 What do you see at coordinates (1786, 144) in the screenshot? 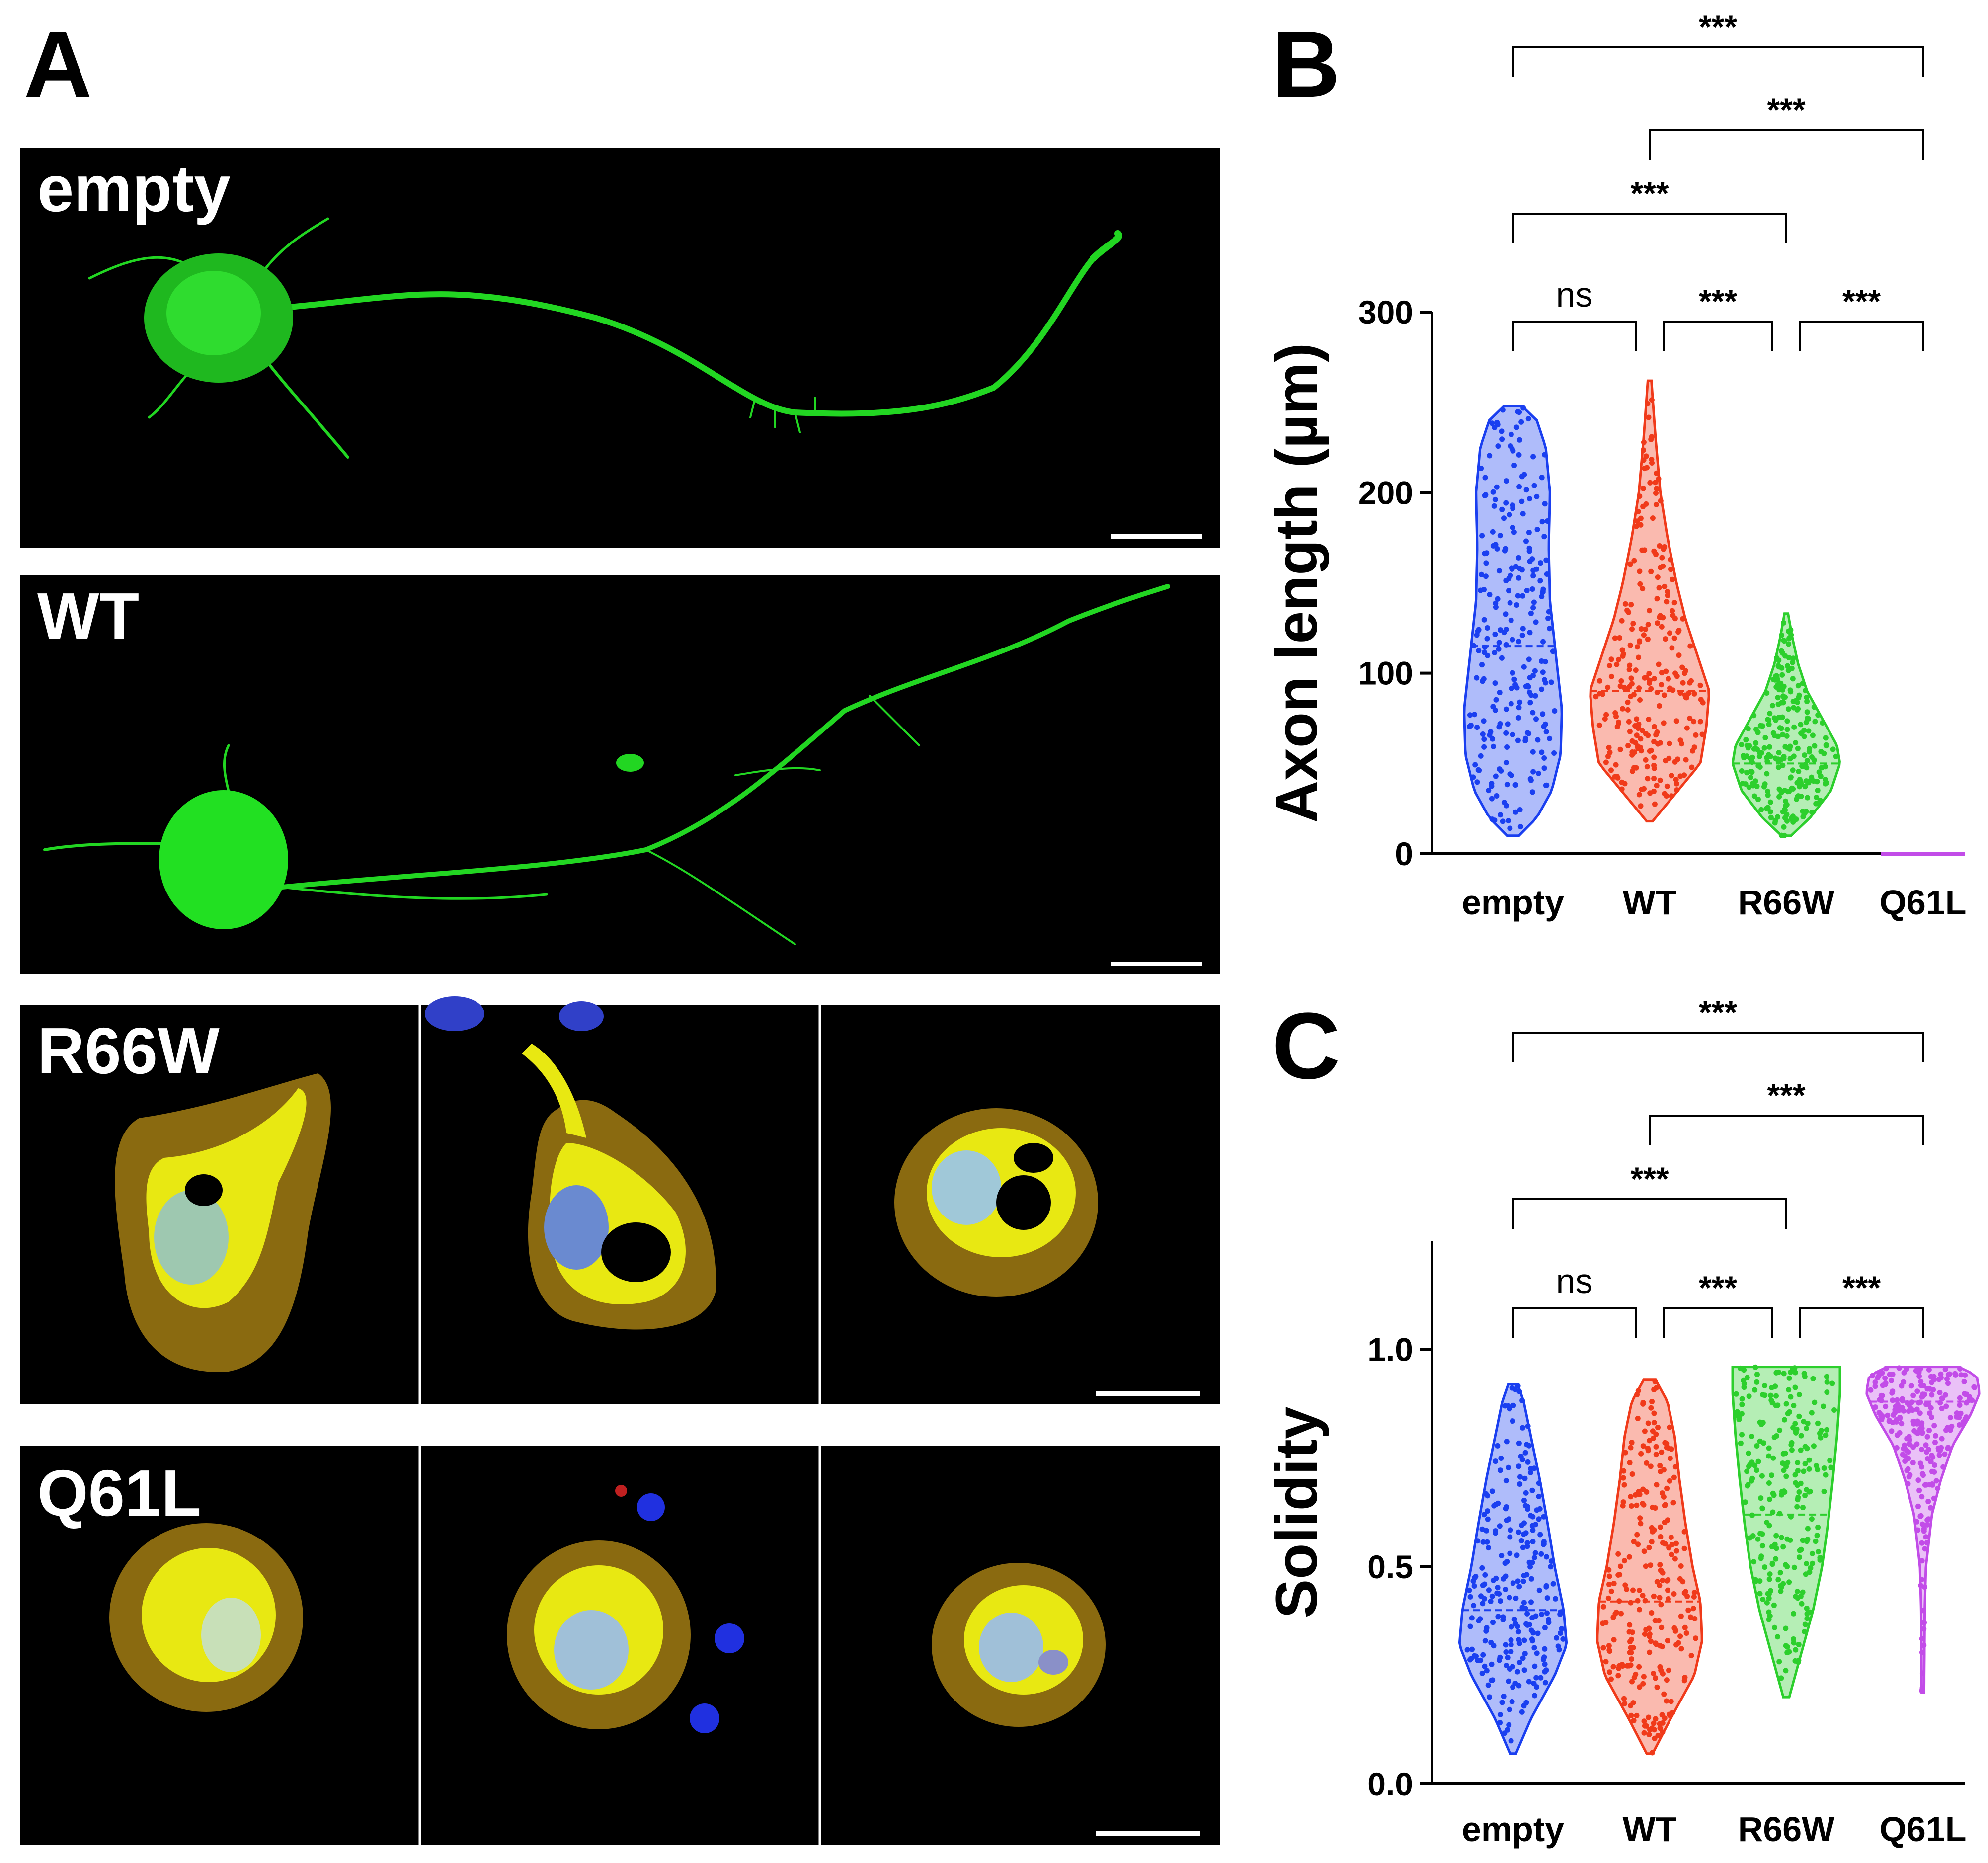
I see `significance-bracket` at bounding box center [1786, 144].